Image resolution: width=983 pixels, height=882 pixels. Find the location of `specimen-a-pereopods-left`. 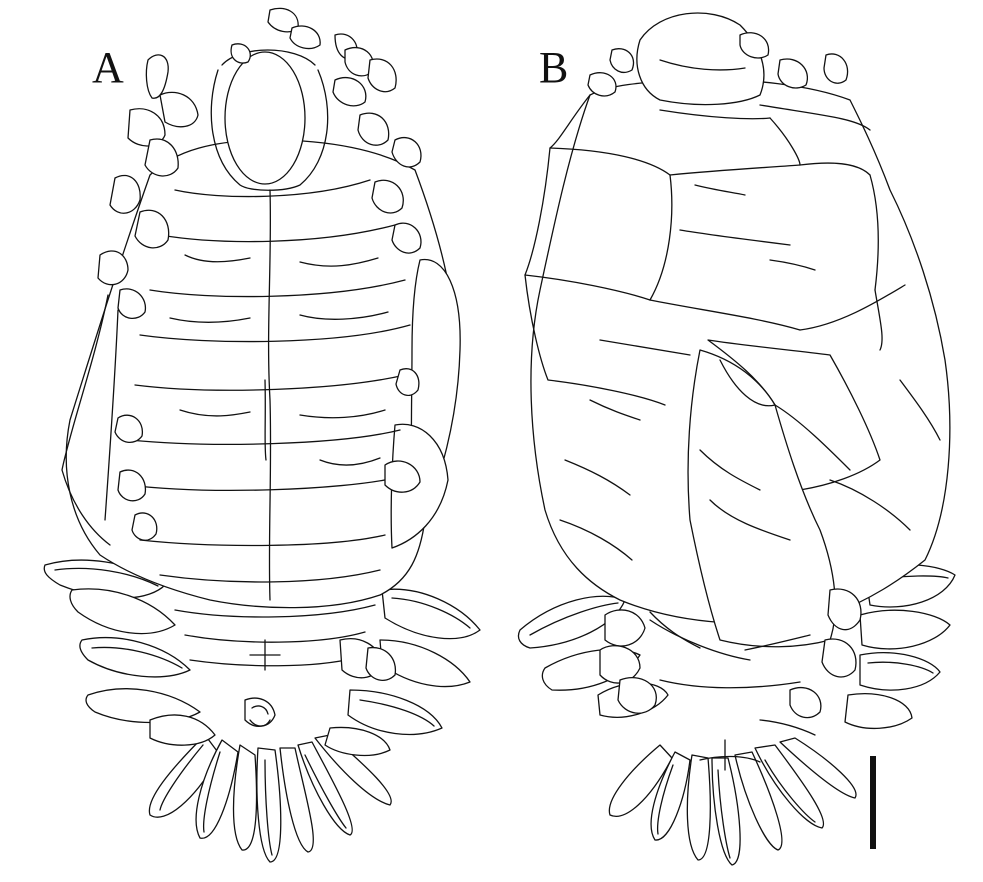

specimen-a-pereopods-left is located at coordinates (148, 297).